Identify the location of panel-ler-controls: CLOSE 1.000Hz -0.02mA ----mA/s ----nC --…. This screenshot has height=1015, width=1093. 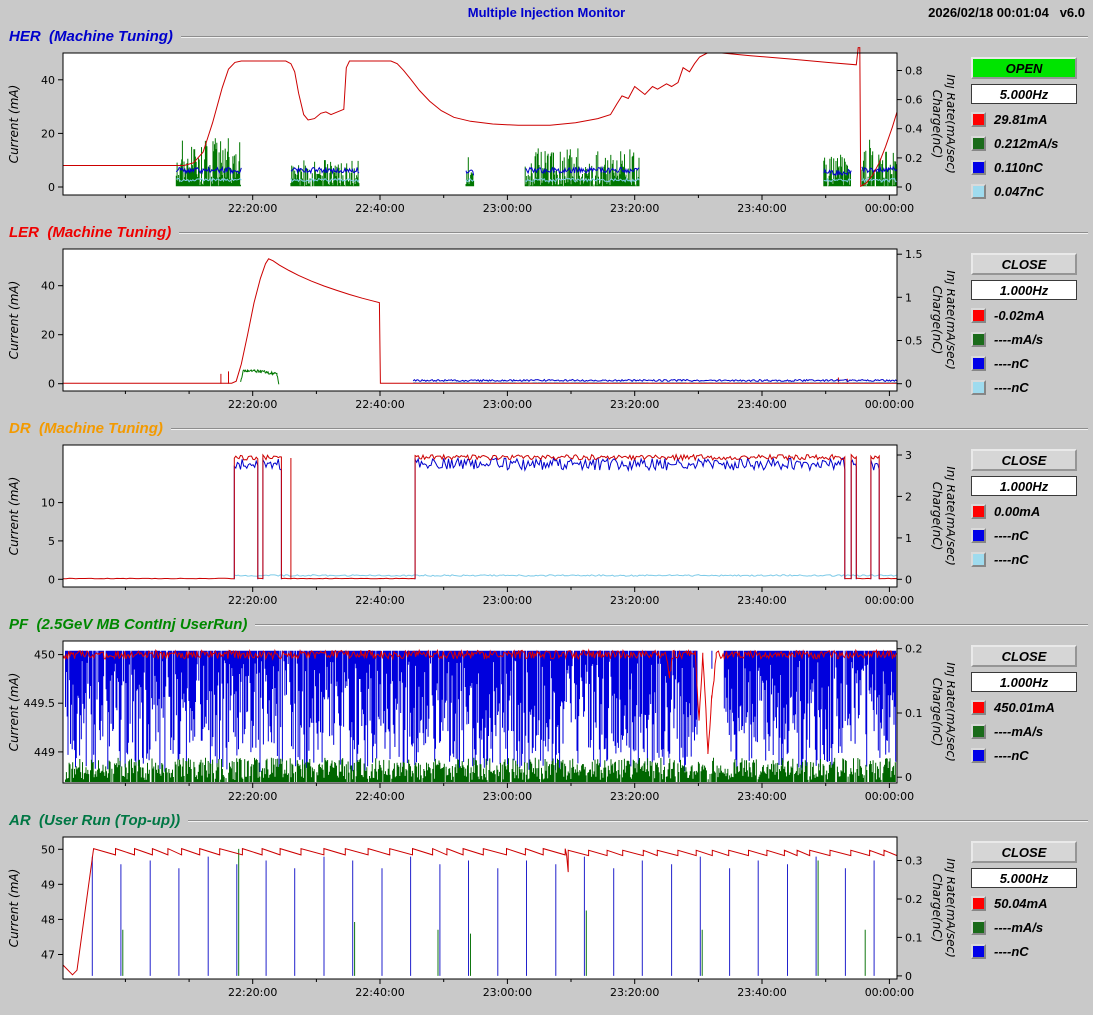
(1020, 319).